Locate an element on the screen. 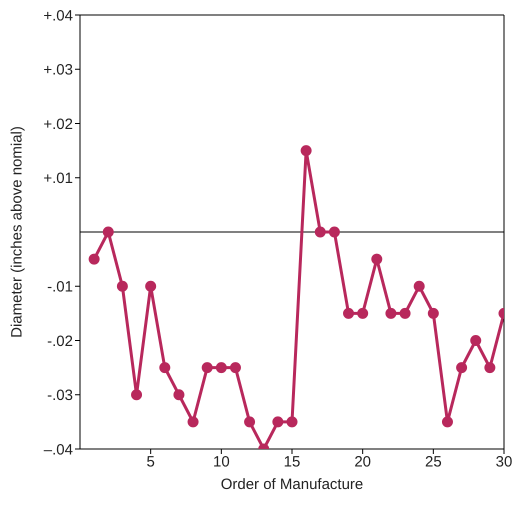 This screenshot has height=521, width=521. x-tick-label: 30 is located at coordinates (504, 462).